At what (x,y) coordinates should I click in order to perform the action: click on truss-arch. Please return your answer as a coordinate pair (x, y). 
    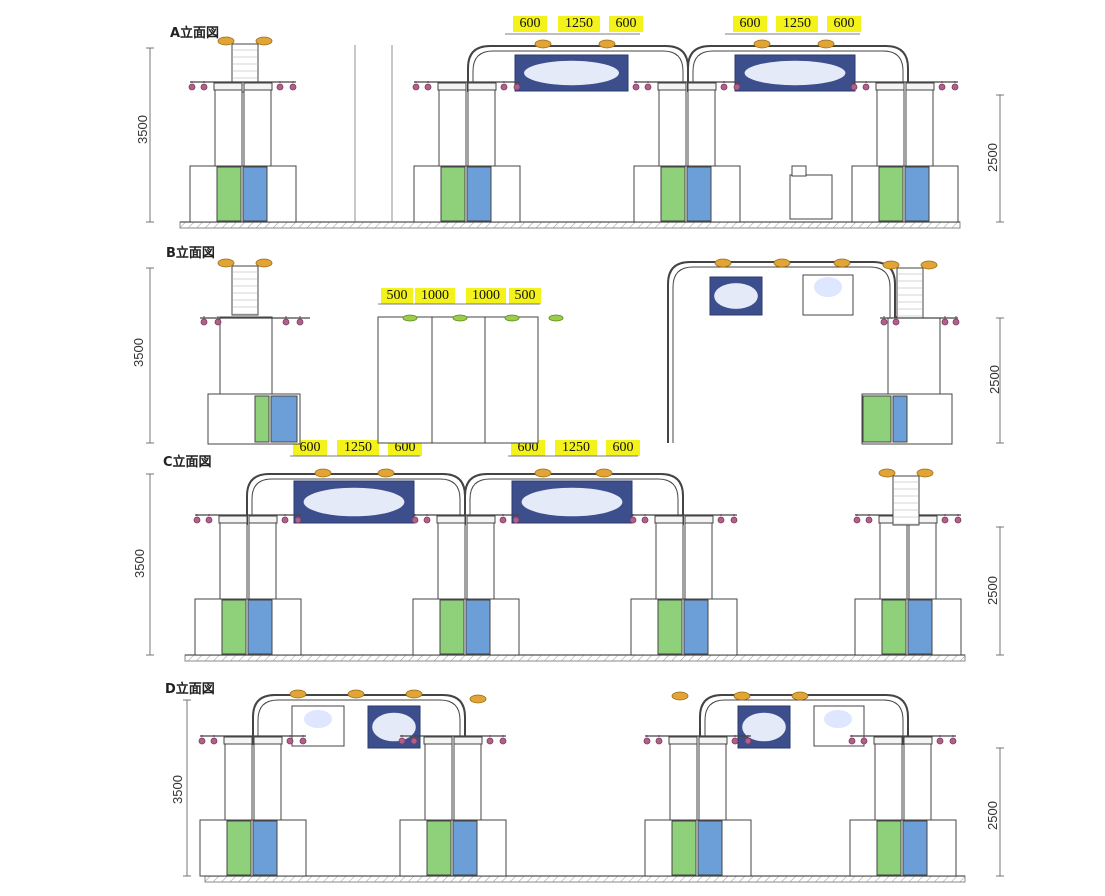
    Looking at the image, I should click on (578, 68).